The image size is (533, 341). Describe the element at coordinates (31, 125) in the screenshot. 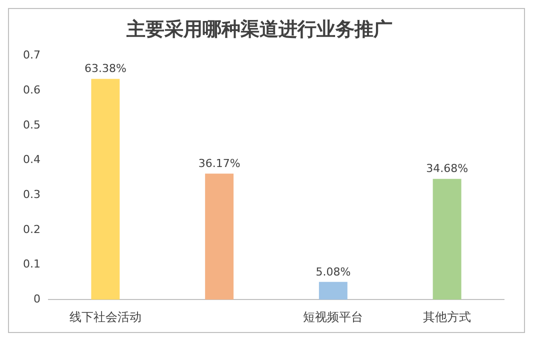

I see `y-tick-label: 0.5` at that location.